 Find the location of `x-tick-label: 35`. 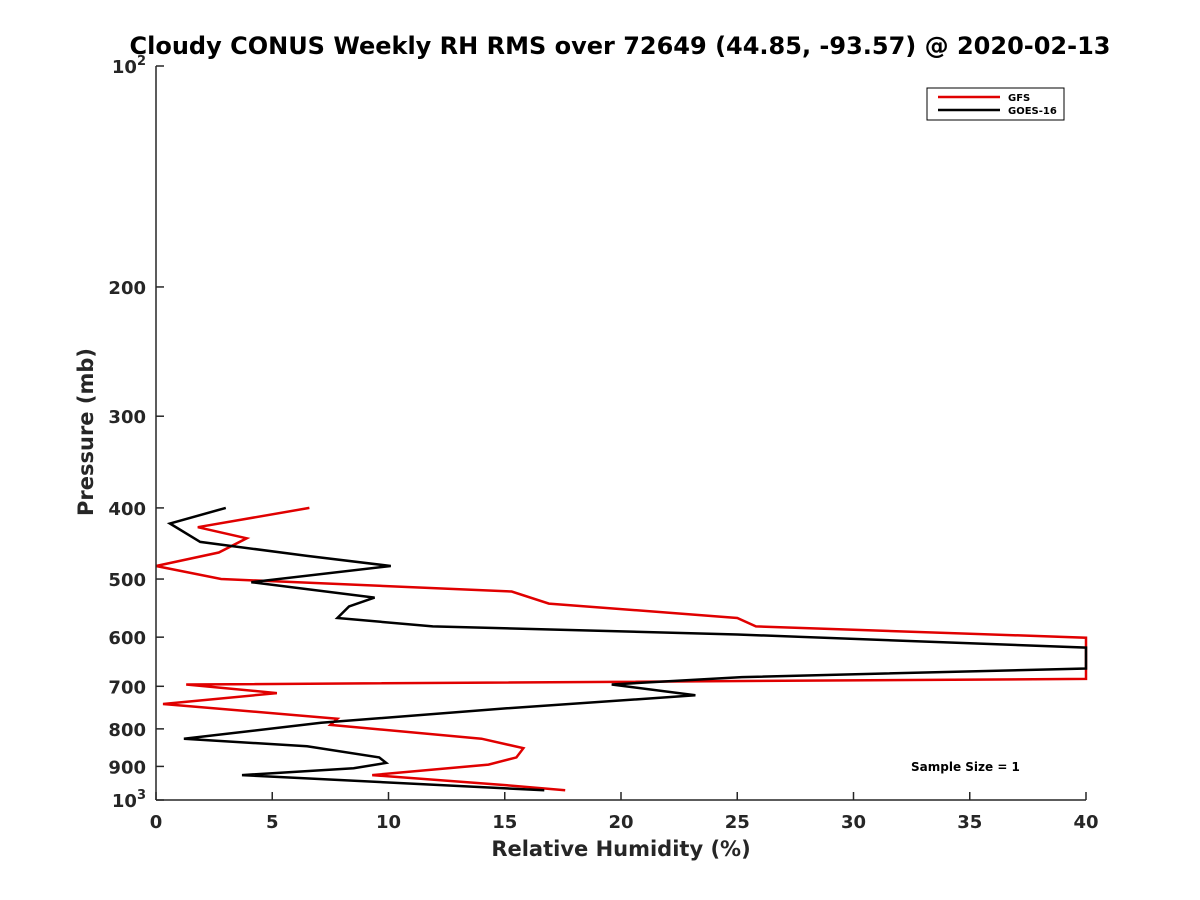

x-tick-label: 35 is located at coordinates (969, 822).